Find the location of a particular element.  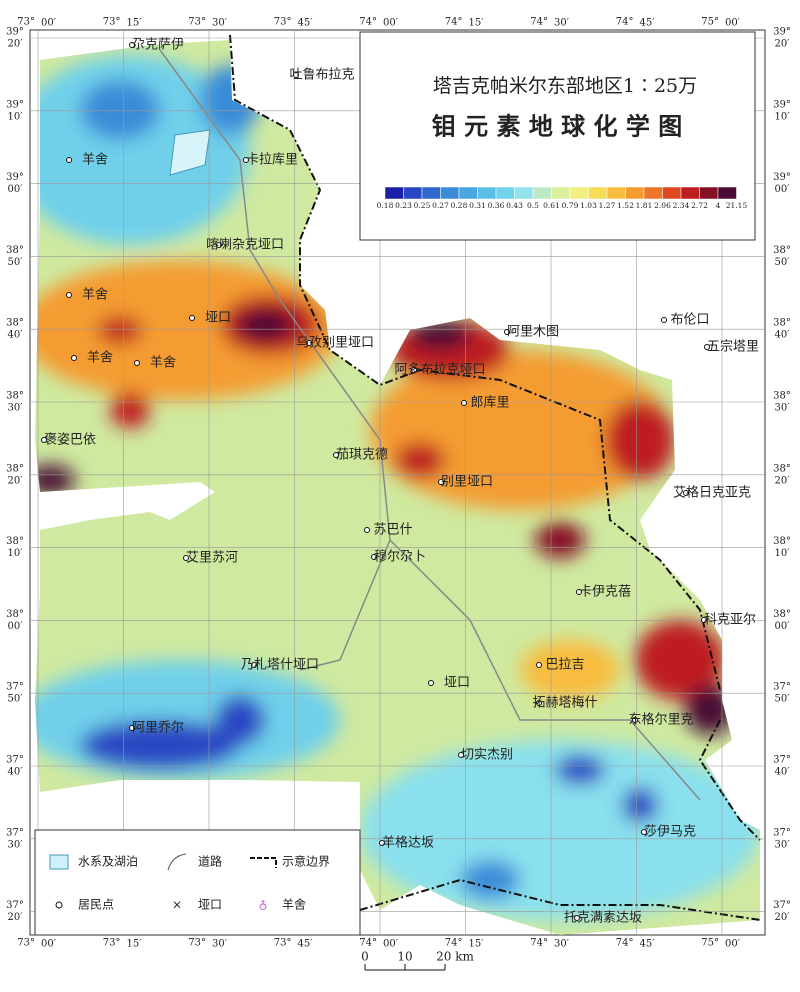

place-name: 艾格日克亚克 is located at coordinates (712, 493).